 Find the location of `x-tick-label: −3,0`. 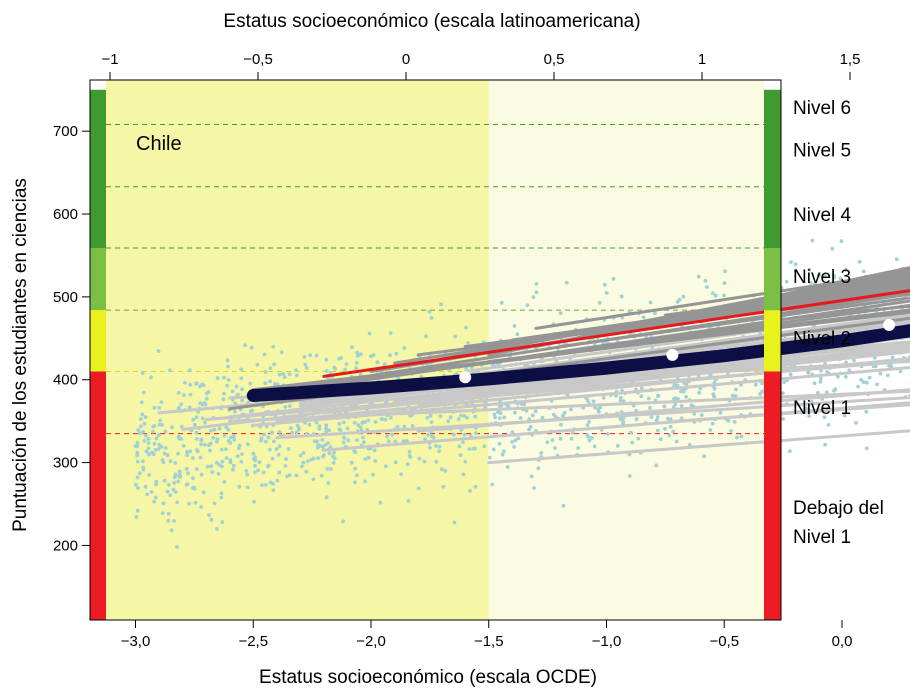

x-tick-label: −3,0 is located at coordinates (136, 641).